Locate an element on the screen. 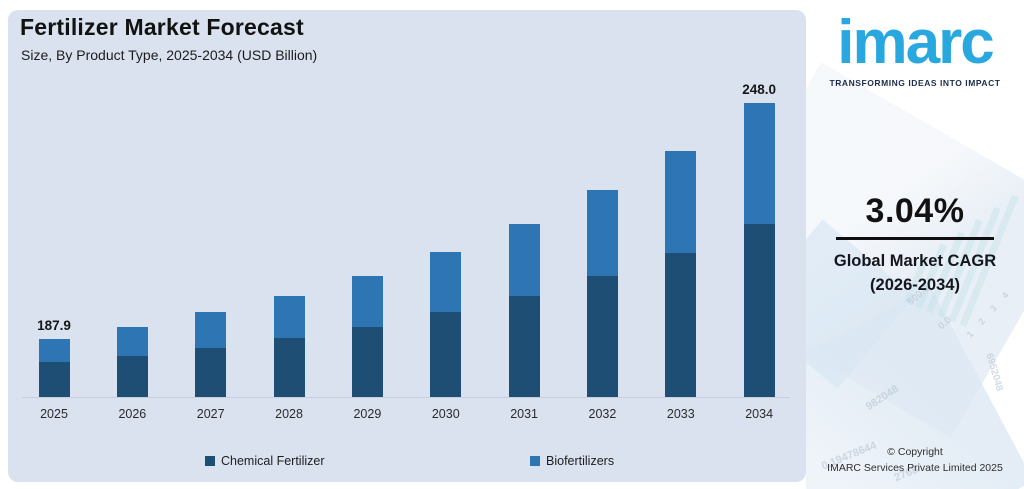 This screenshot has width=1024, height=489. bar-2031 is located at coordinates (524, 310).